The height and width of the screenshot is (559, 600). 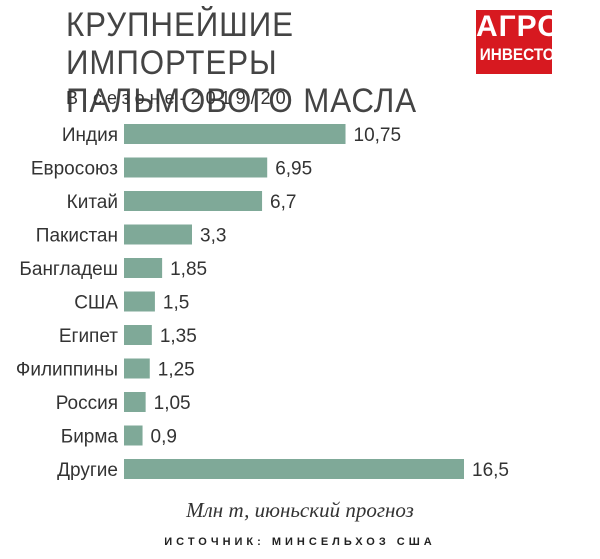 I want to click on source-line: ИСТОЧНИК: МИНСЕЛЬХОЗ США, so click(x=300, y=542).